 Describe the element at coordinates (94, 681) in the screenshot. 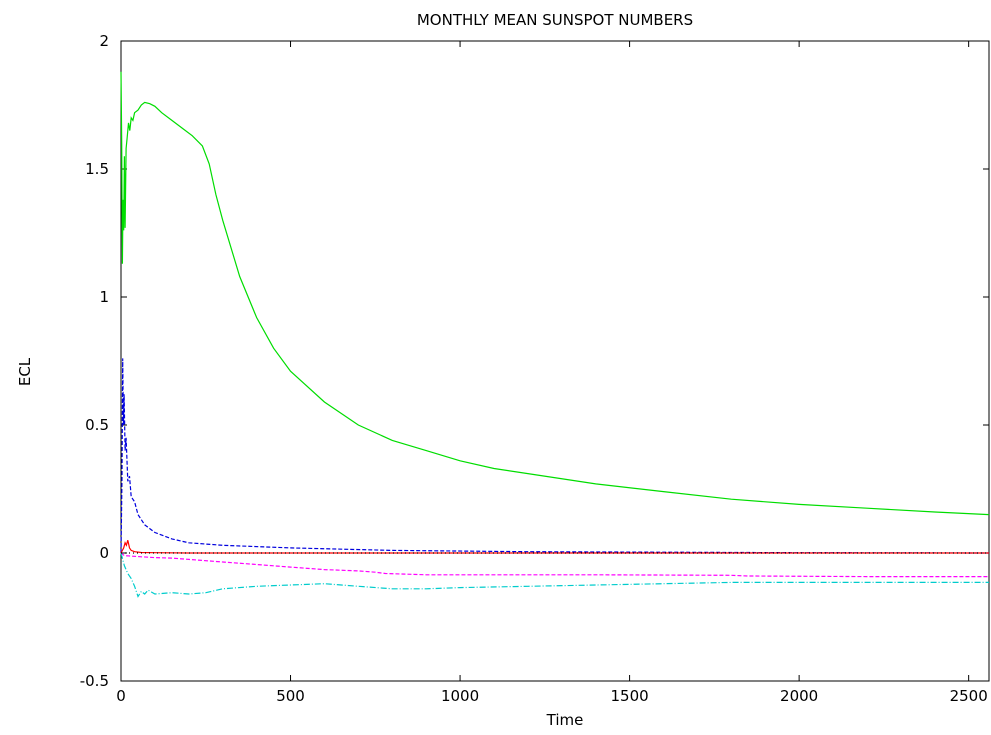

I see `y-tick-label: -0.5` at that location.